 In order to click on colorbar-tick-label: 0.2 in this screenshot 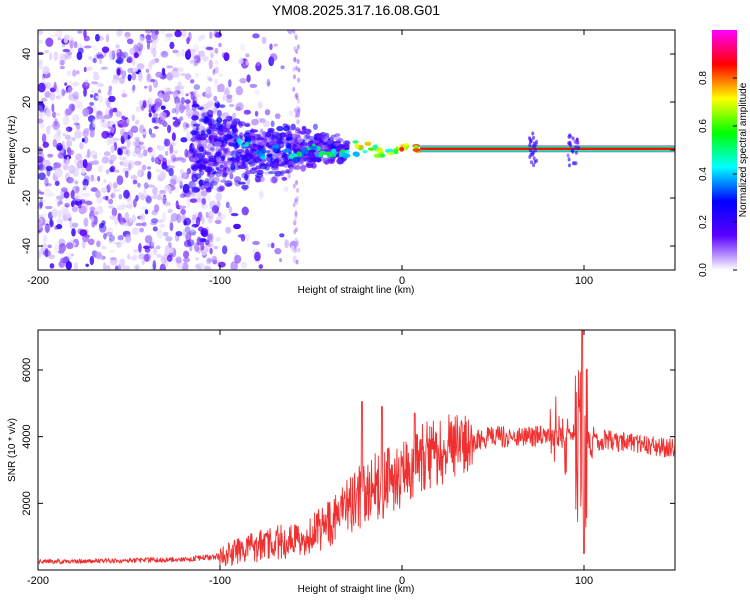, I will do `click(703, 222)`.